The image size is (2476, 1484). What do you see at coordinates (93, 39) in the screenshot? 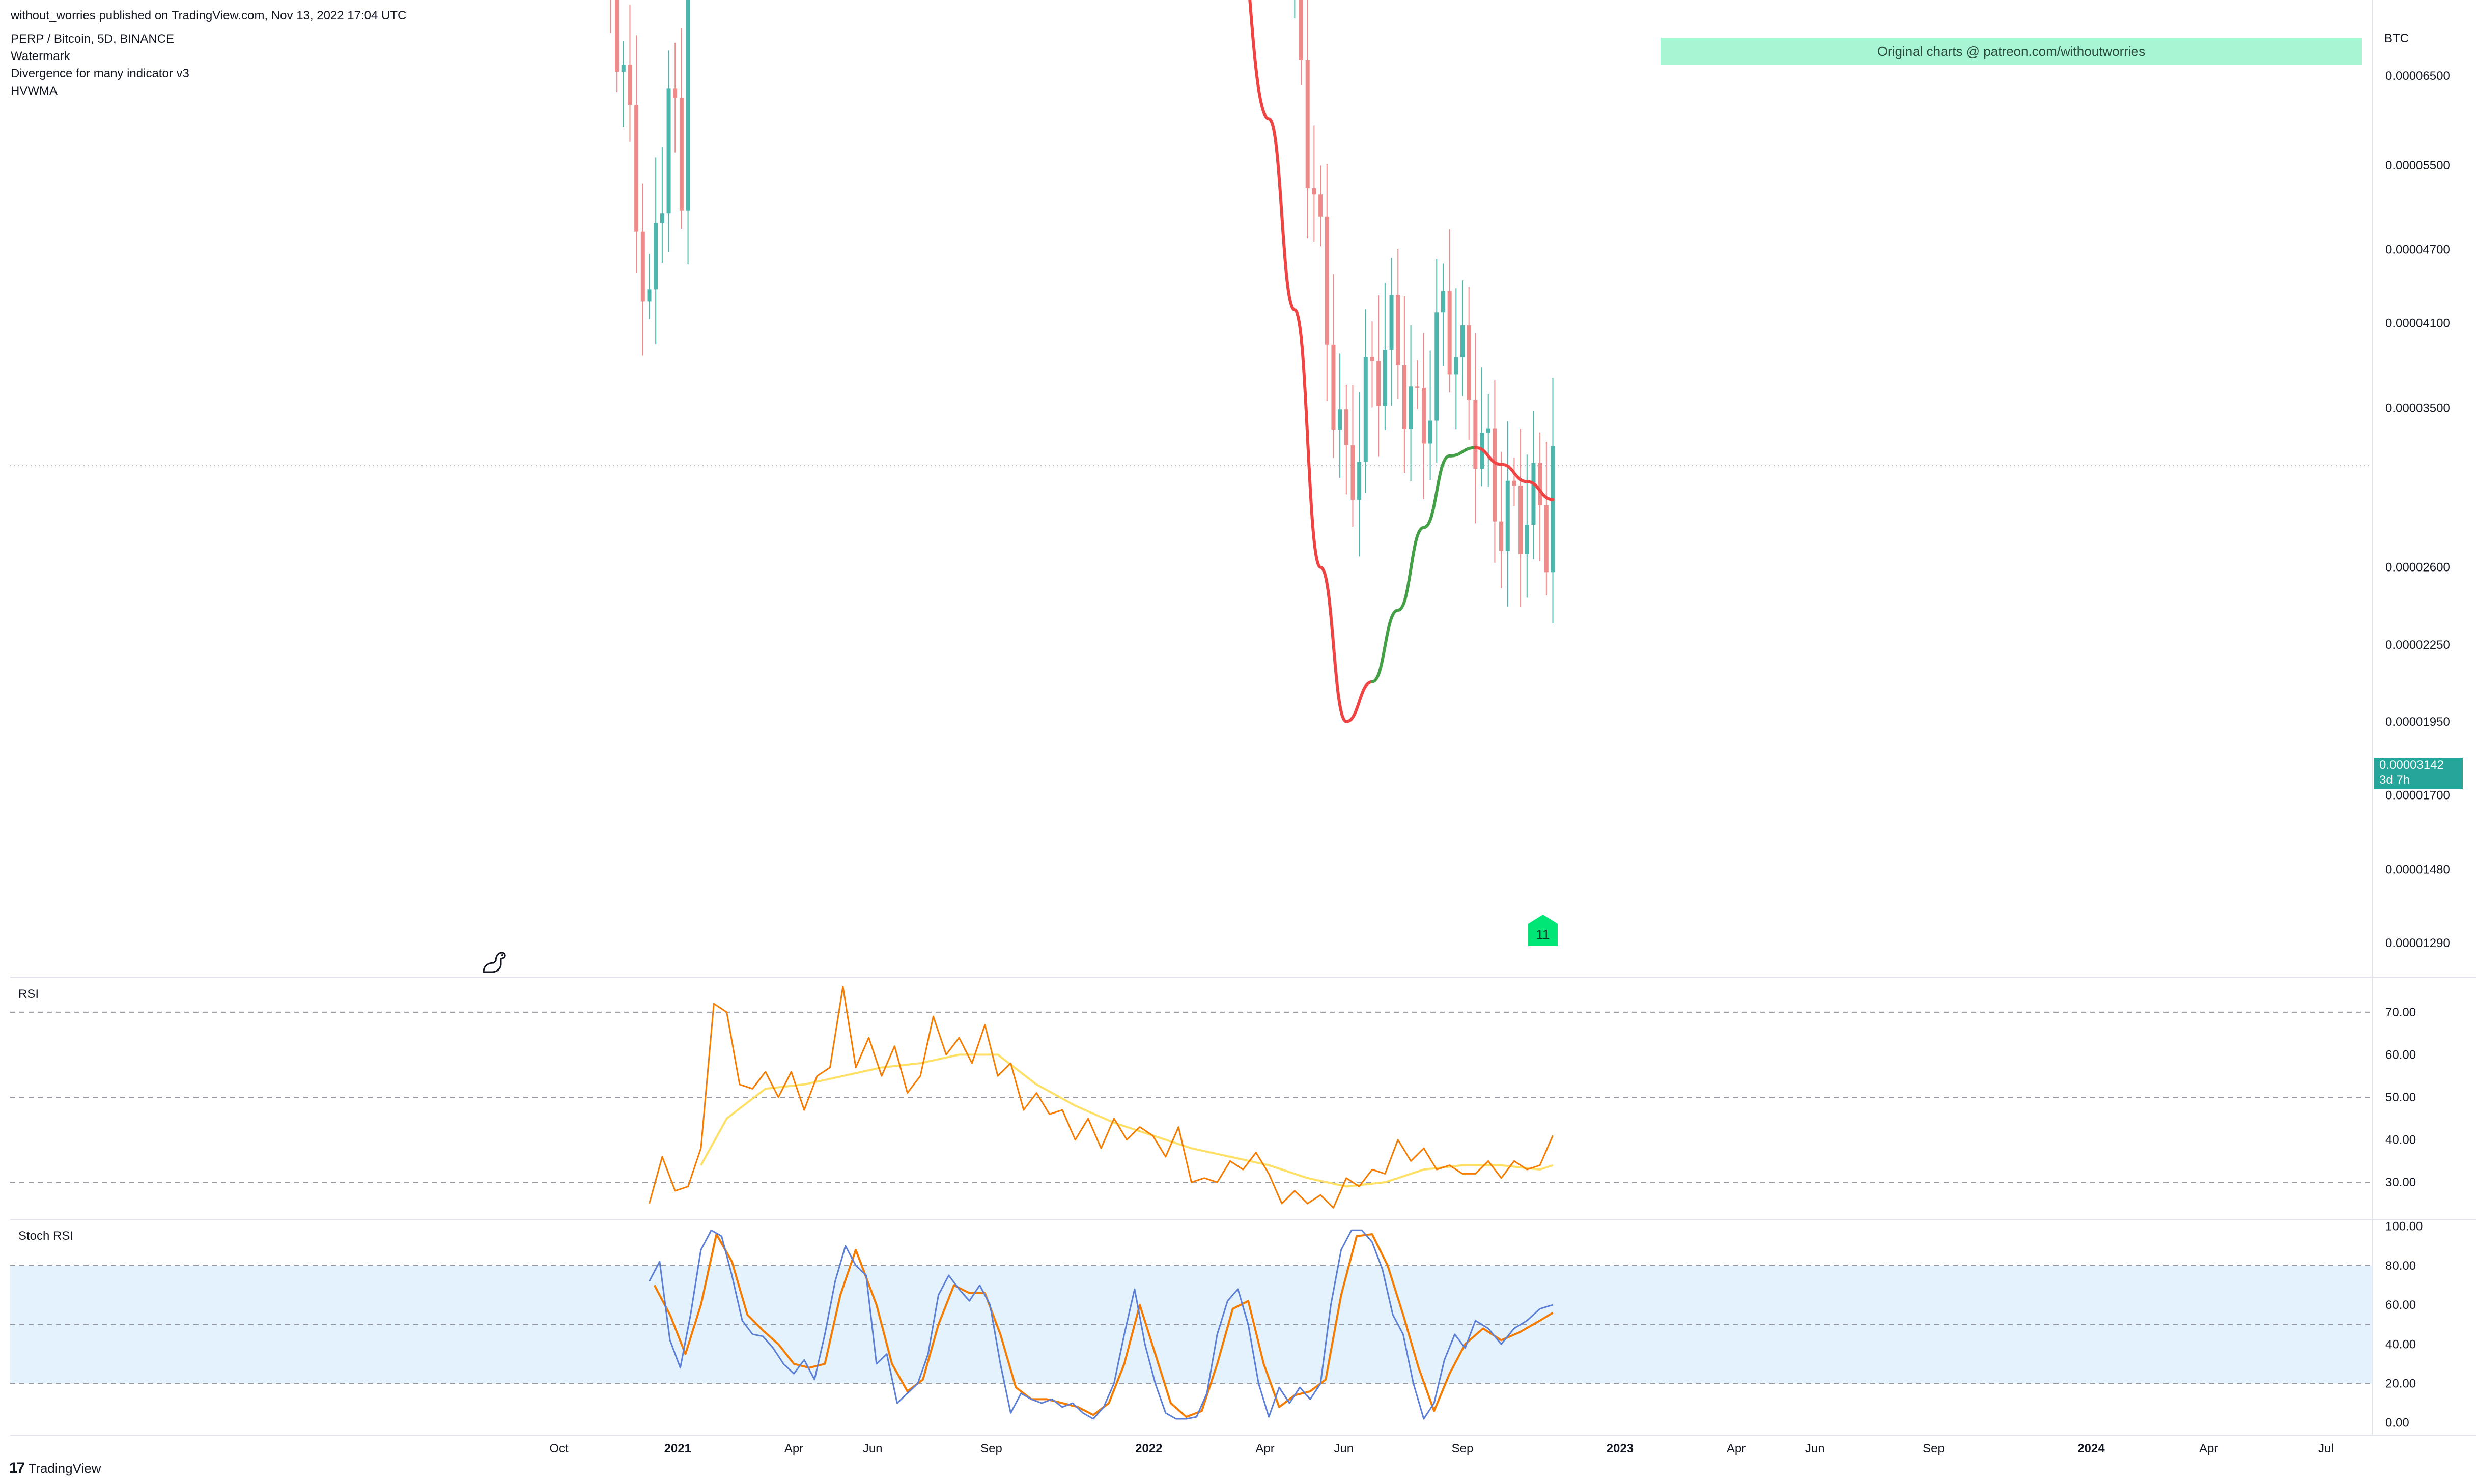
I see `symbol-title: PERP / Bitcoin, 5D, BINANCE` at bounding box center [93, 39].